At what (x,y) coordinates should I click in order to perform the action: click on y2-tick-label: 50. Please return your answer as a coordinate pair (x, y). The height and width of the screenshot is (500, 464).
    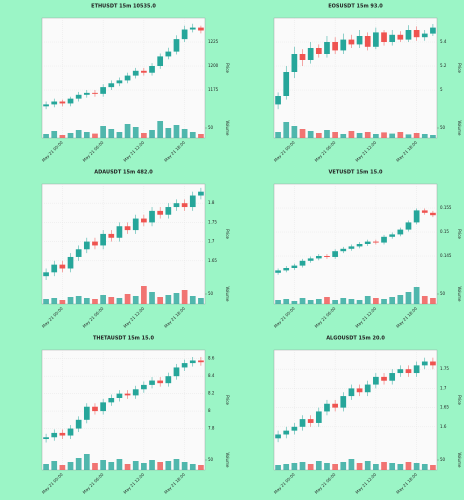
    Looking at the image, I should click on (211, 293).